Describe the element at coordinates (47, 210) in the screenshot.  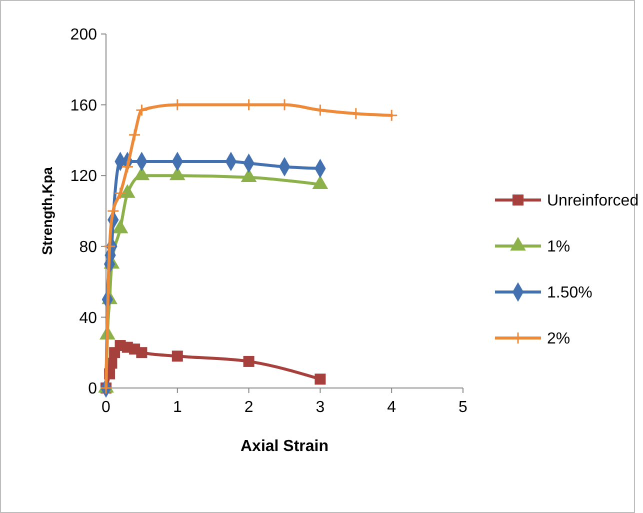
I see `y-axis-title: Strength,Kpa` at that location.